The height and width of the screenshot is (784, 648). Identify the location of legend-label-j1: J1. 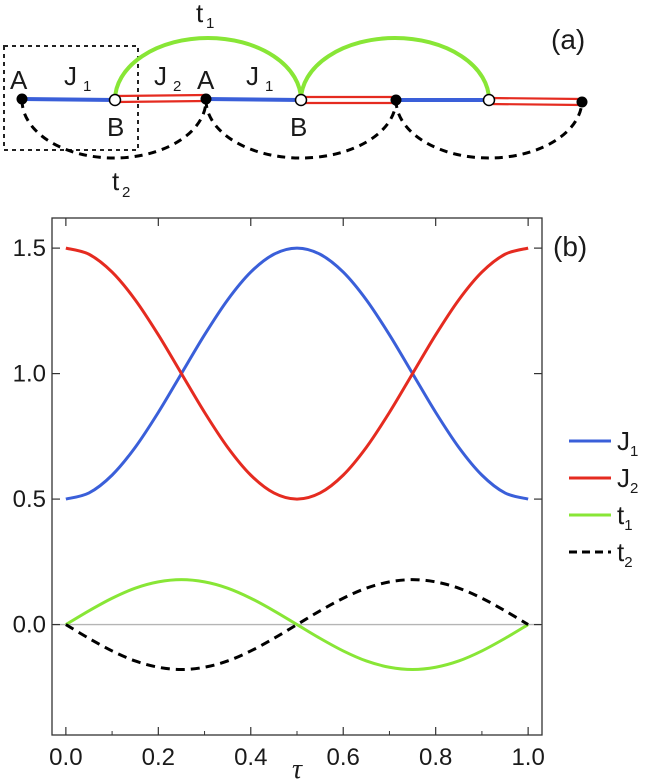
(627, 443).